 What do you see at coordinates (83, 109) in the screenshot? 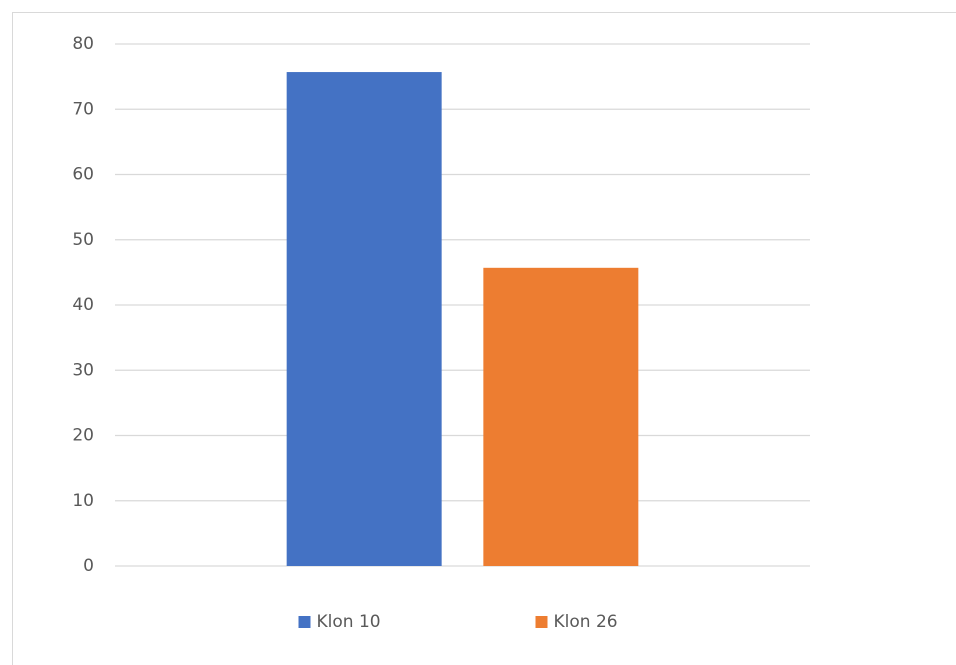
I see `y-tick-label: 70` at bounding box center [83, 109].